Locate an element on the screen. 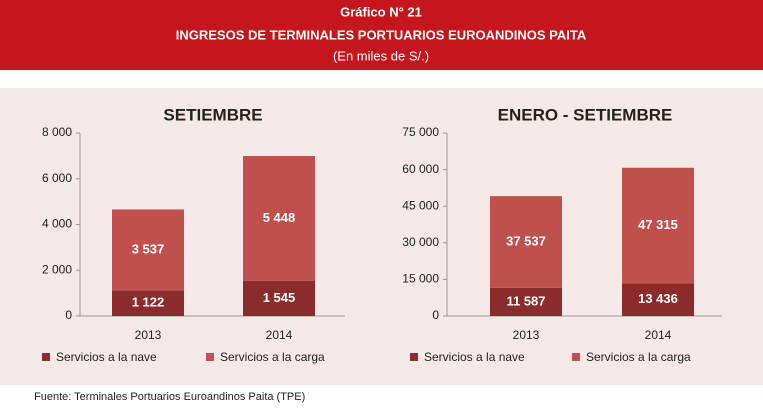 The height and width of the screenshot is (410, 763). data-label: 11 587 is located at coordinates (525, 300).